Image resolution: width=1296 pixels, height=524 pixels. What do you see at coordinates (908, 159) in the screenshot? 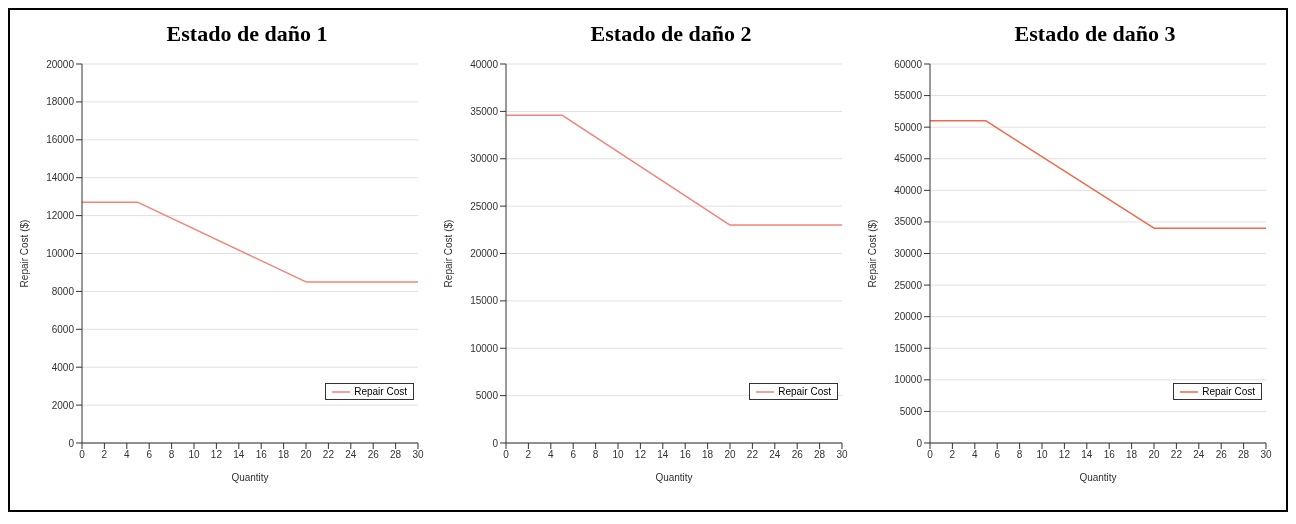
I see `y-tick-label: 45000` at bounding box center [908, 159].